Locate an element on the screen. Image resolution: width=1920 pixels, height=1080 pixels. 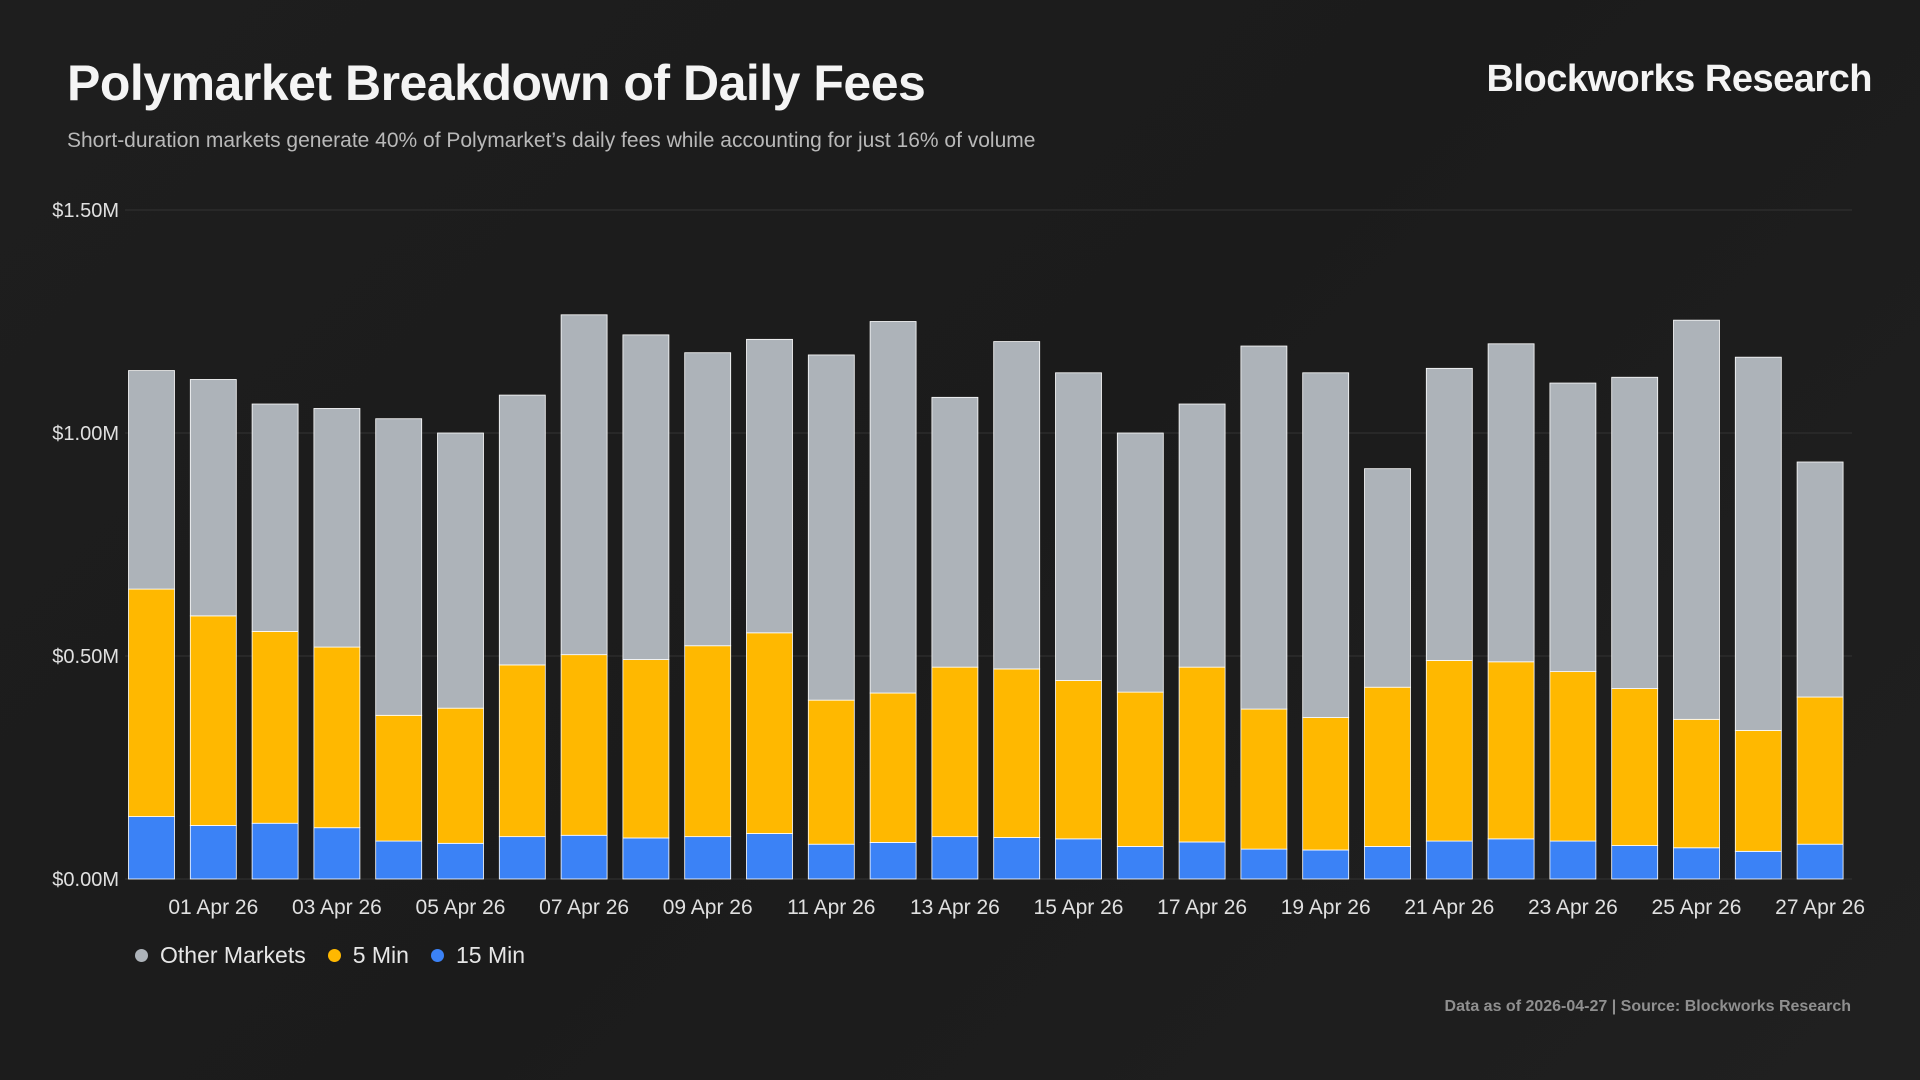
legend-item-other-markets: Other Markets is located at coordinates (220, 955).